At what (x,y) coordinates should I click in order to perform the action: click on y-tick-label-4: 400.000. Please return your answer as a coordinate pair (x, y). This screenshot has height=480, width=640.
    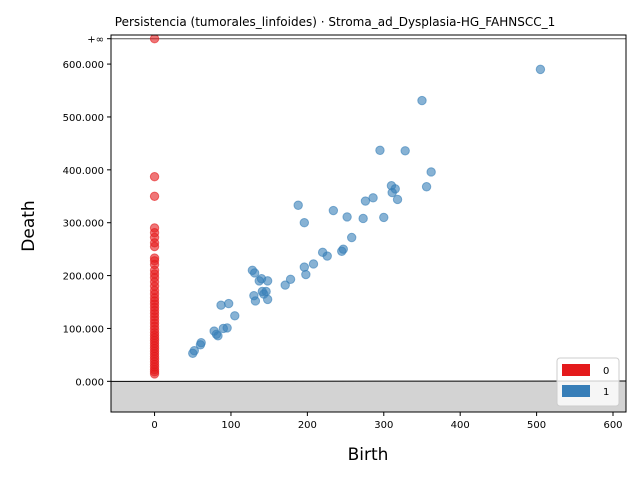
    Looking at the image, I should click on (83, 171).